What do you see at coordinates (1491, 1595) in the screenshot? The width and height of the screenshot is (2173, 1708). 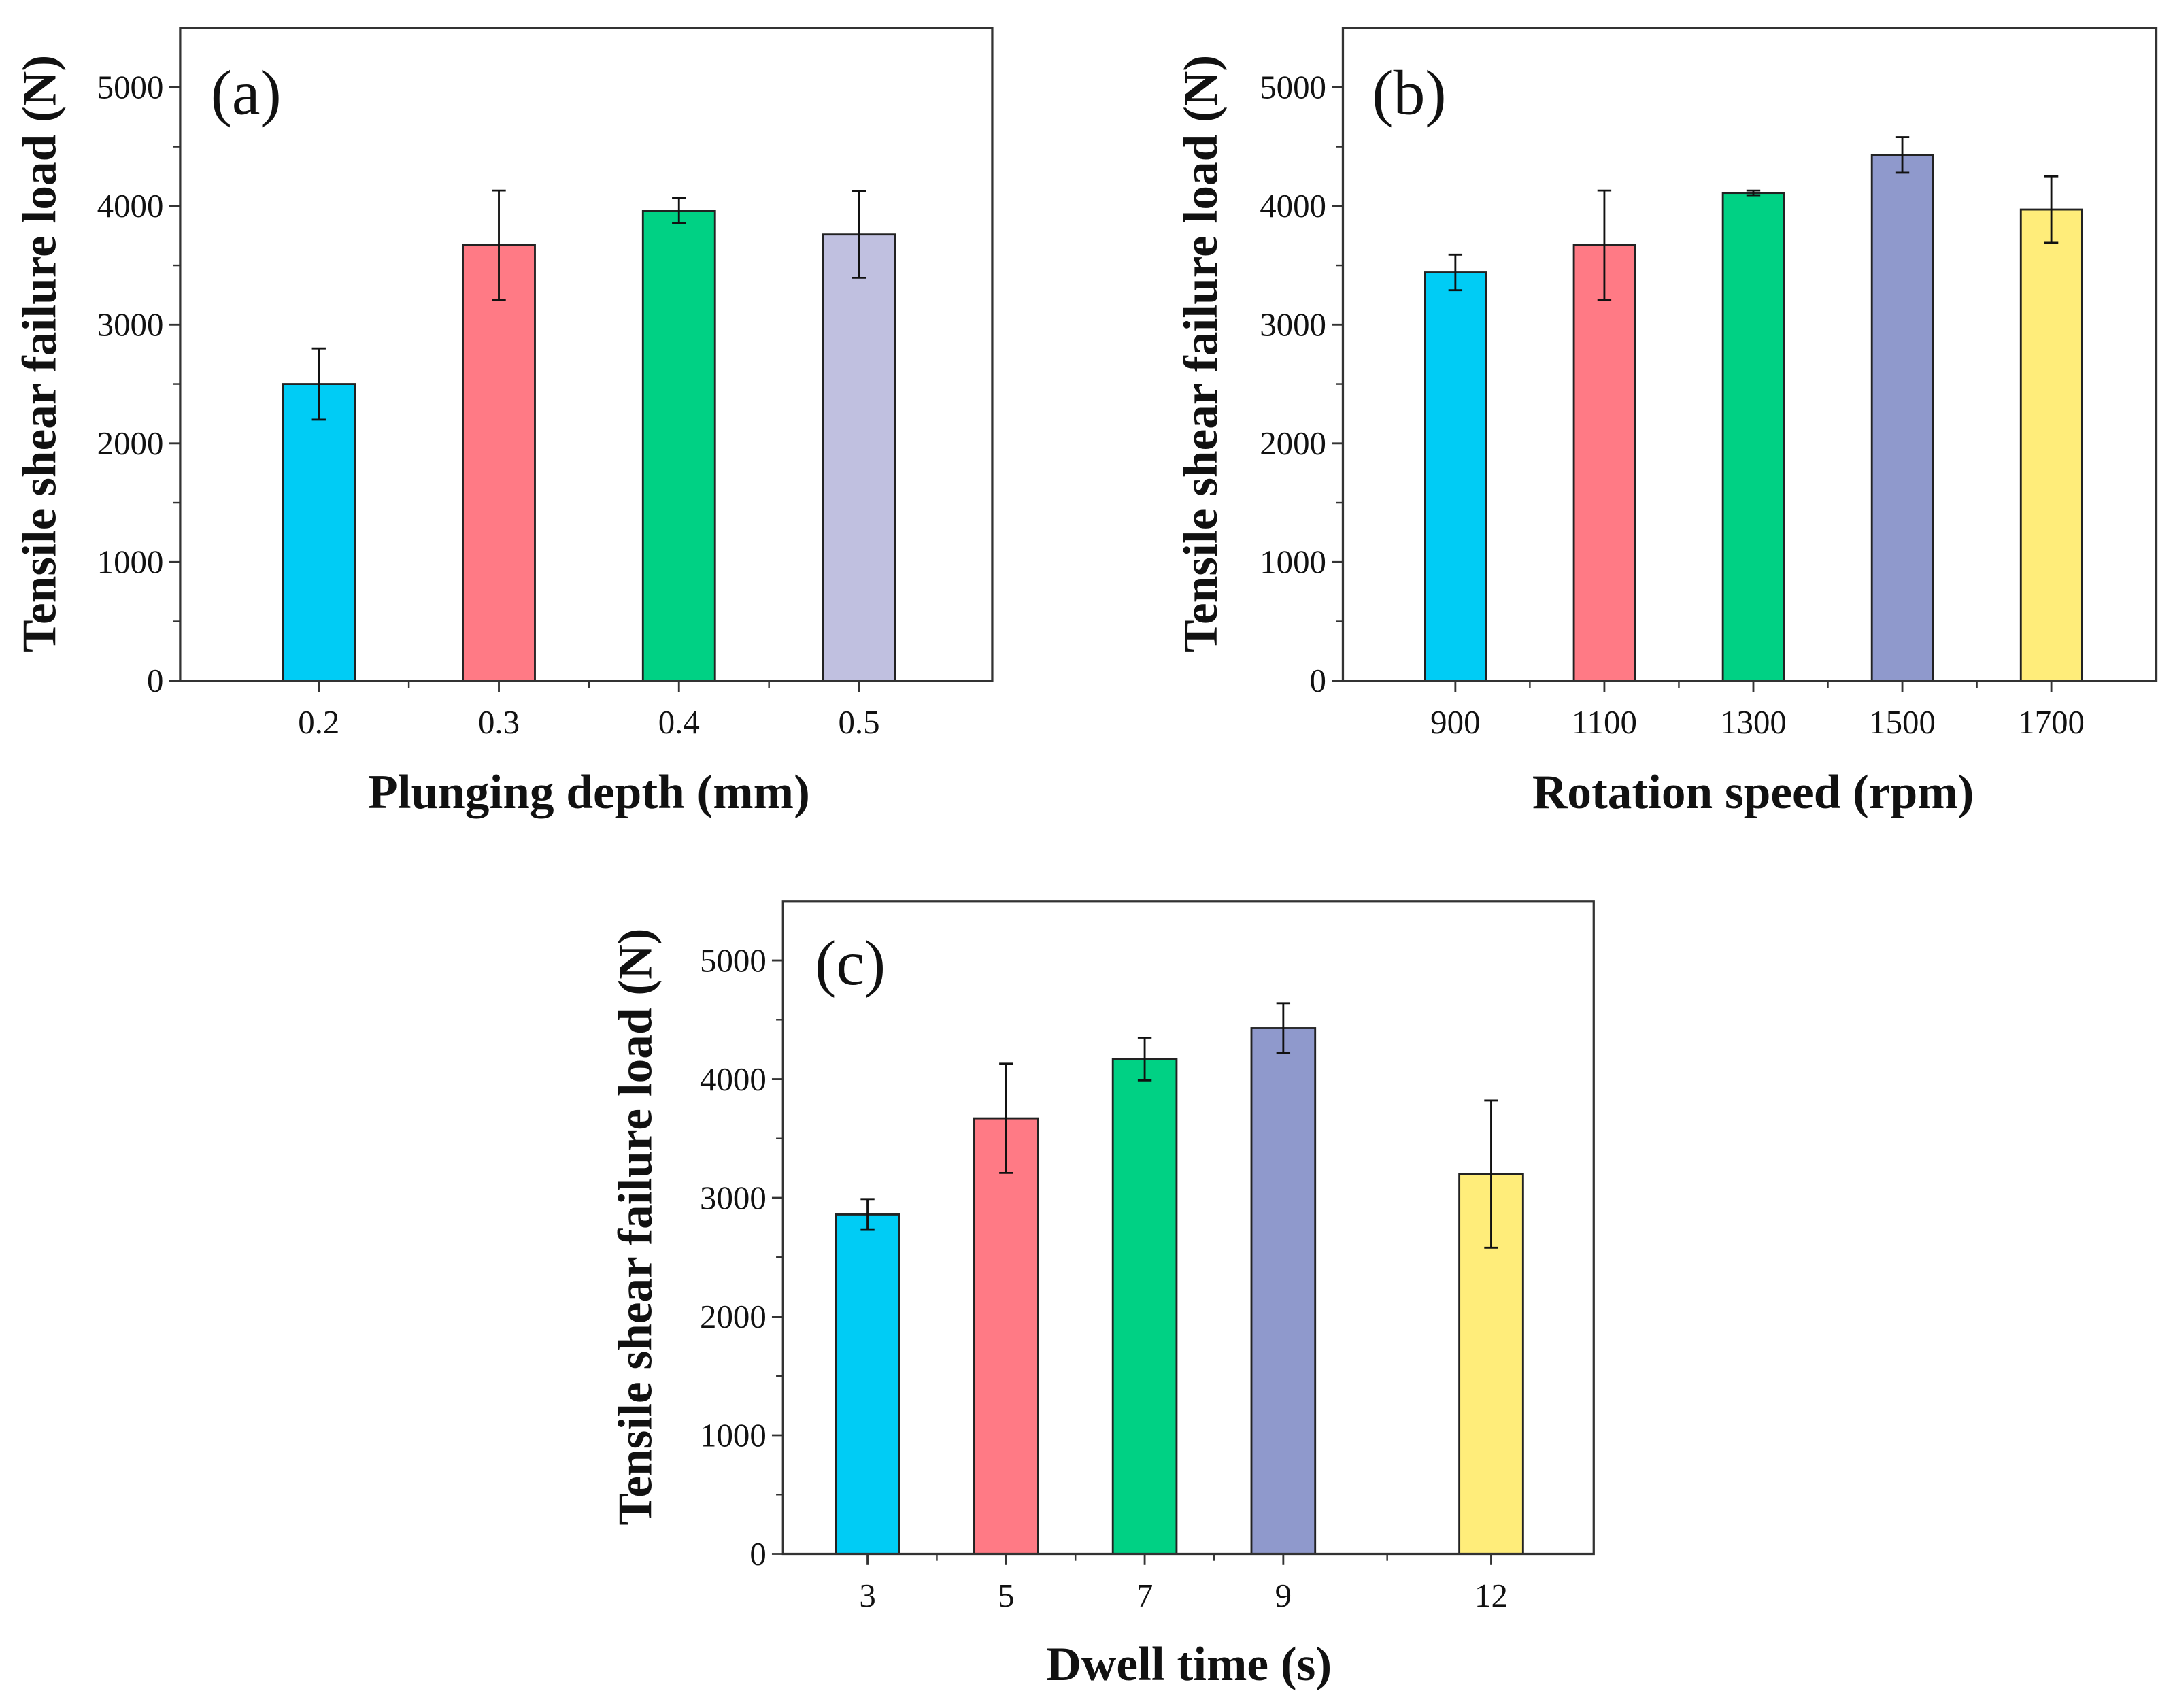 I see `x-tick-label: 12` at bounding box center [1491, 1595].